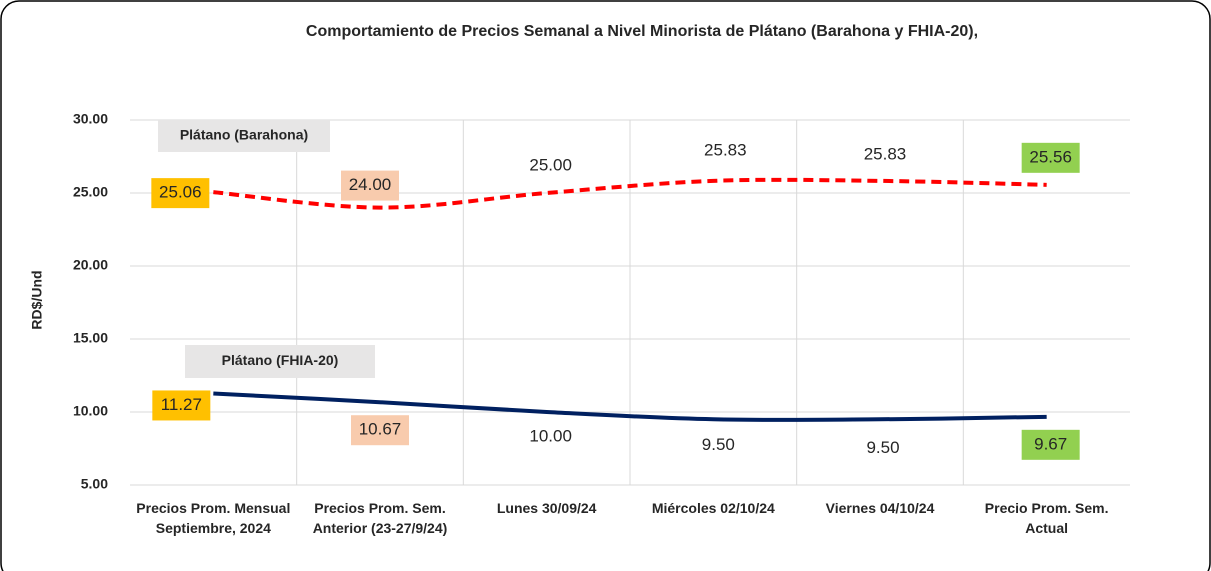 The width and height of the screenshot is (1211, 571). I want to click on value-label: 25.06, so click(180, 192).